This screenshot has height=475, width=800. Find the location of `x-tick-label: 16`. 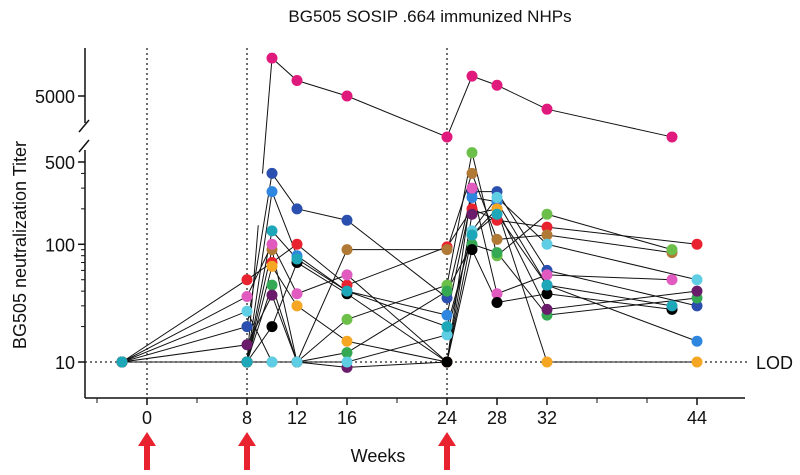

x-tick-label: 16 is located at coordinates (347, 418).